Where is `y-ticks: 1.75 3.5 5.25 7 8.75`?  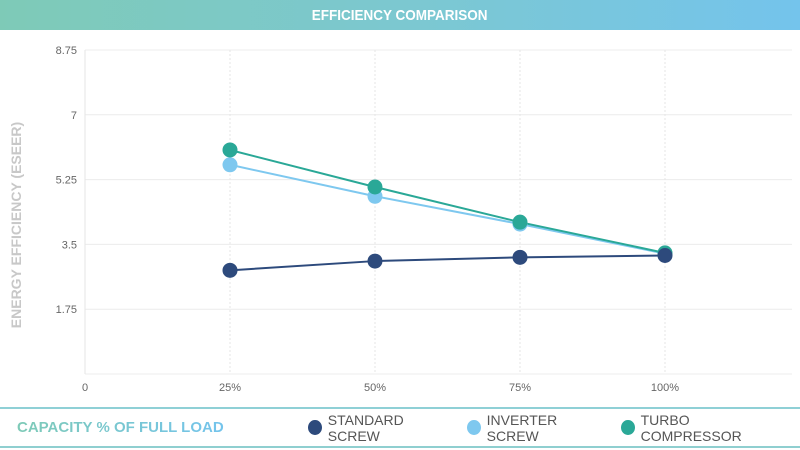
y-ticks: 1.75 3.5 5.25 7 8.75 is located at coordinates (66, 180).